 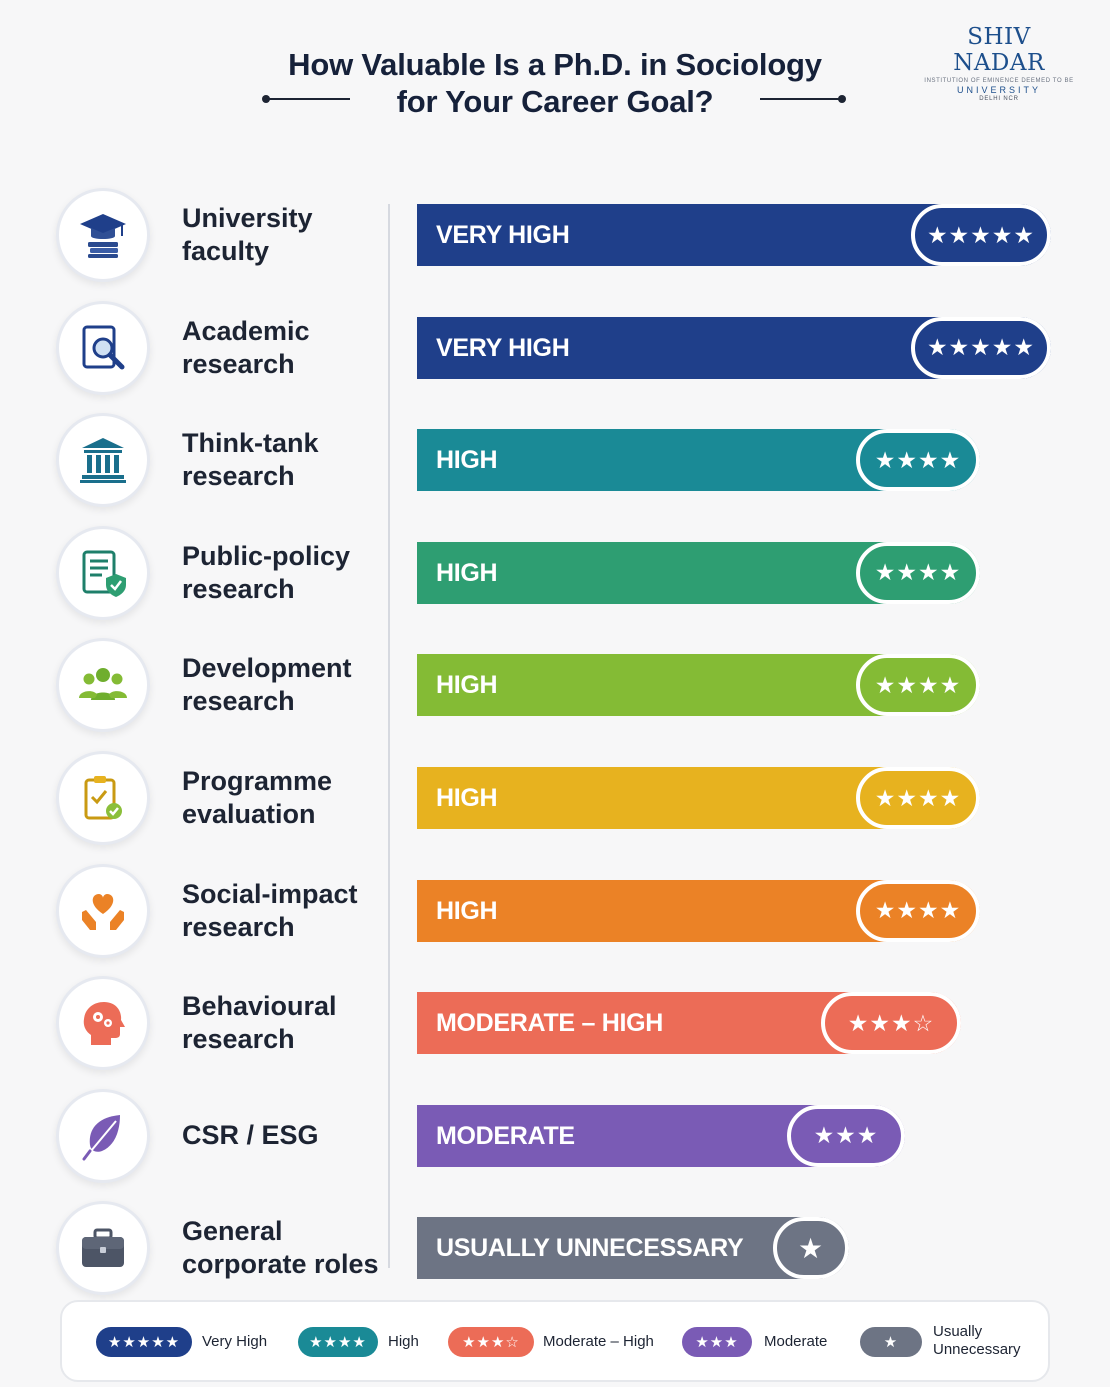 What do you see at coordinates (999, 81) in the screenshot?
I see `logo-subtitle: INSTITUTION OF EMINENCE DEEMED TO BE` at bounding box center [999, 81].